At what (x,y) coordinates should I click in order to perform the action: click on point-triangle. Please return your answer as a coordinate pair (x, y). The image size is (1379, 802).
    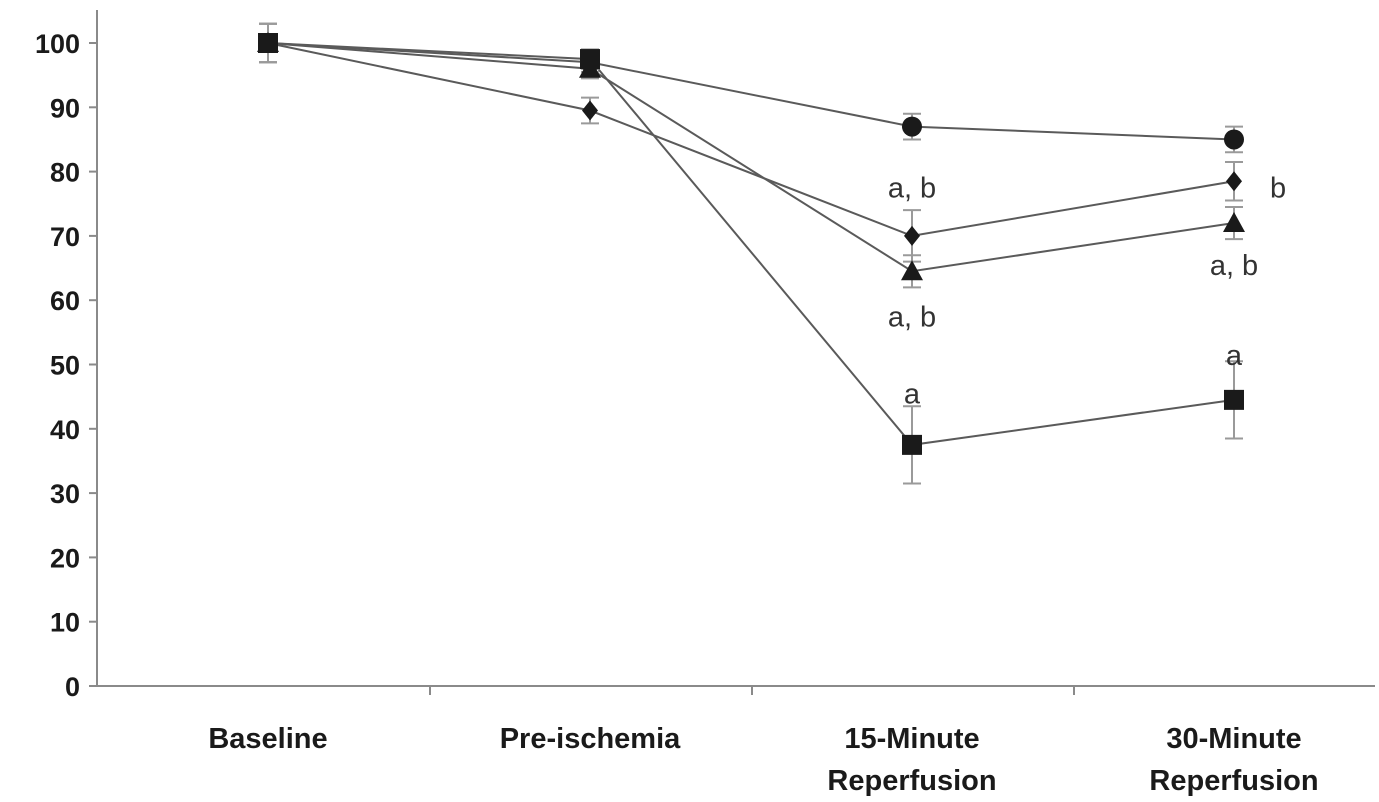
    Looking at the image, I should click on (1234, 222).